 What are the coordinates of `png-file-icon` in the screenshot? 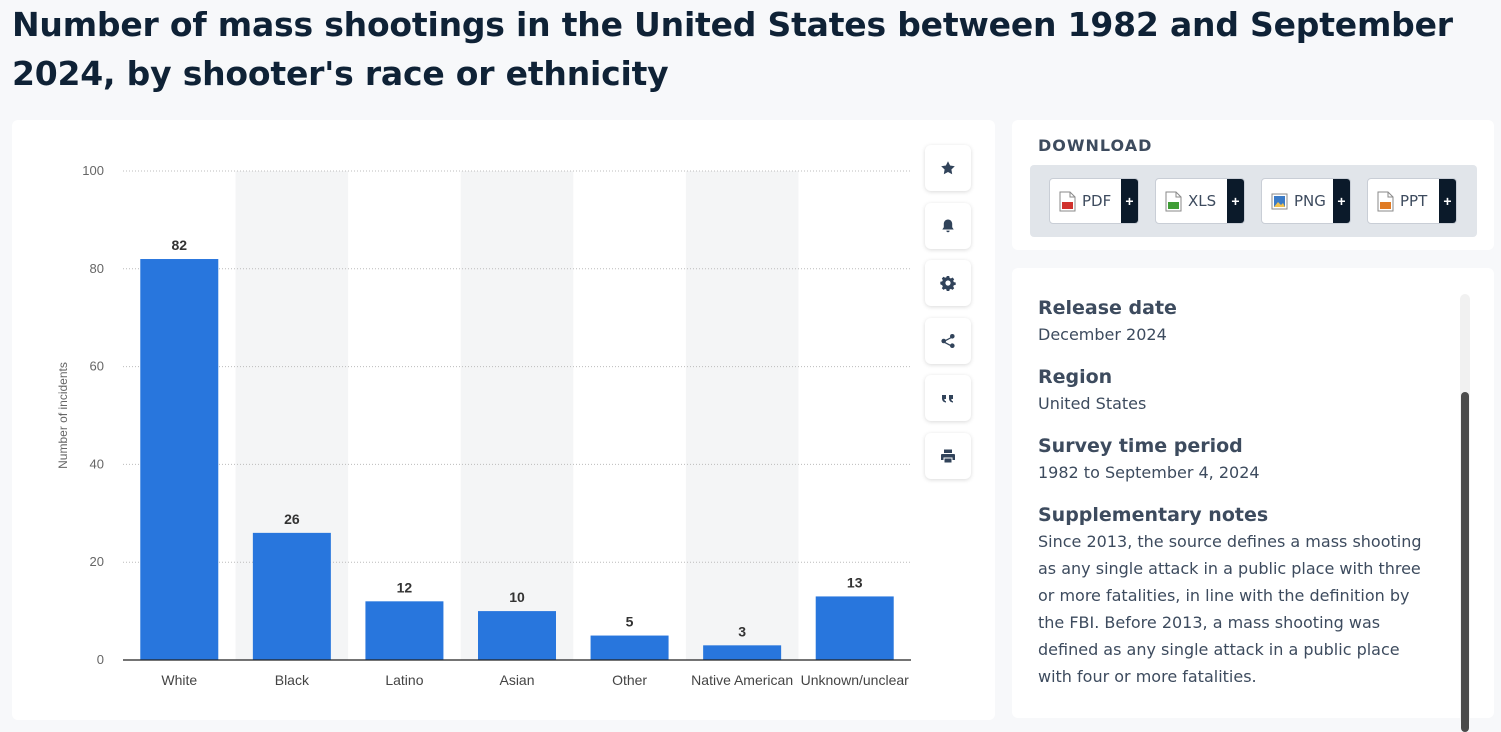 It's located at (1279, 201).